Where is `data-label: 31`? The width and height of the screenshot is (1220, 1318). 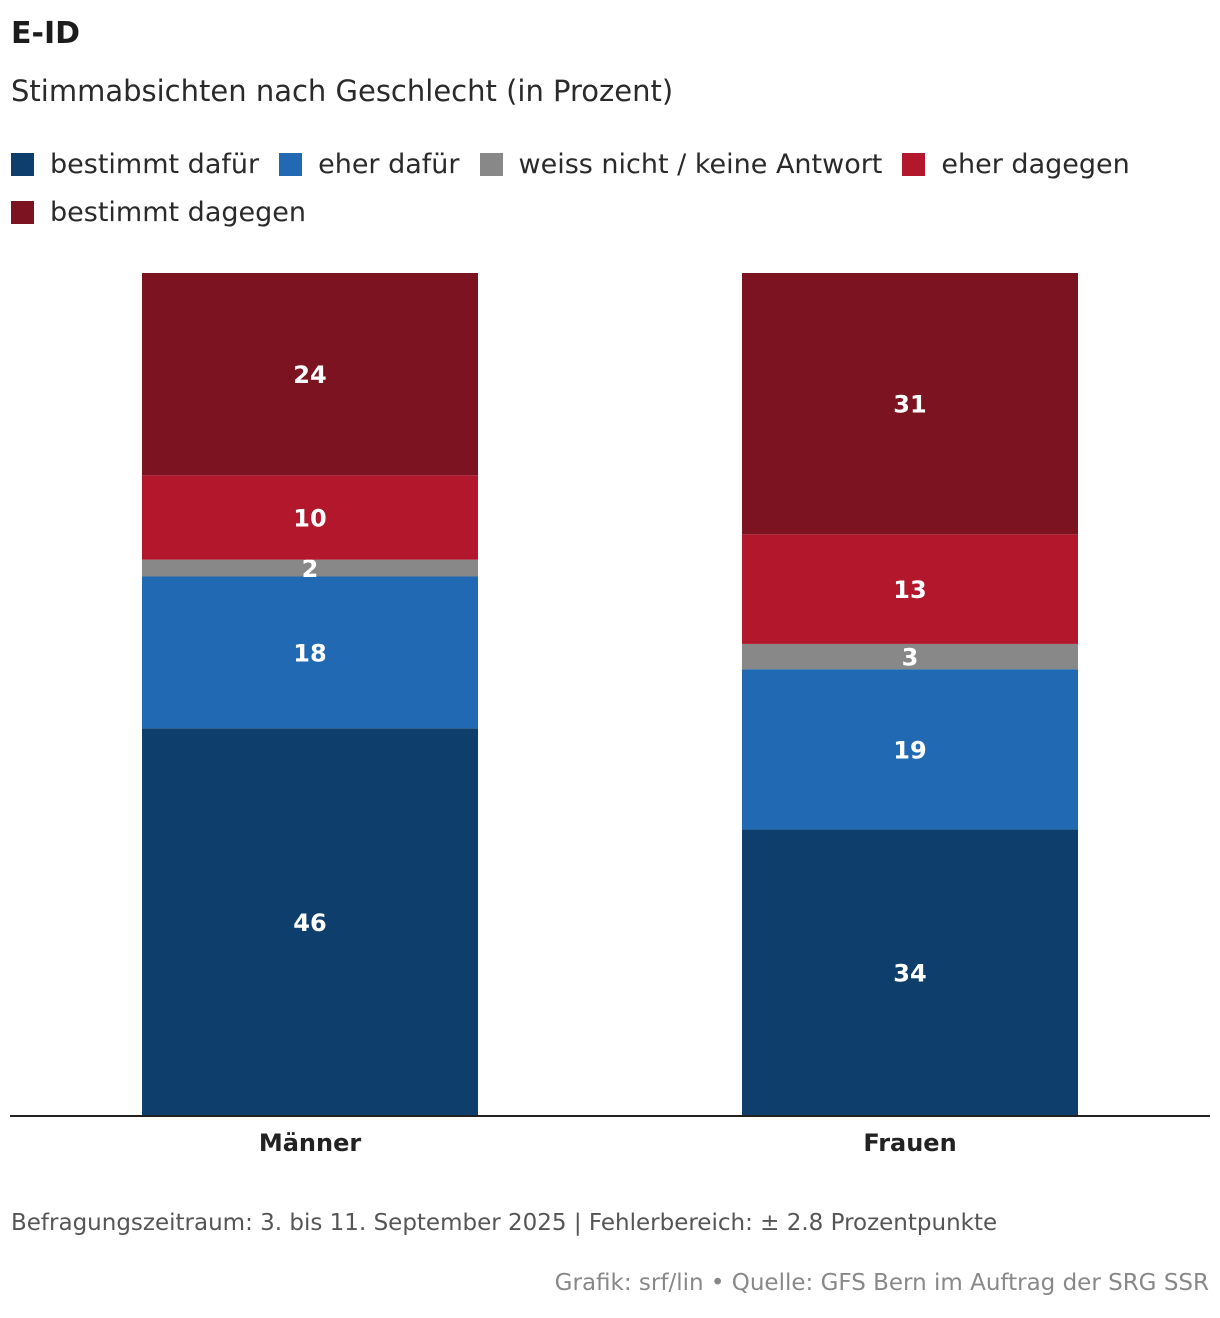 data-label: 31 is located at coordinates (909, 405).